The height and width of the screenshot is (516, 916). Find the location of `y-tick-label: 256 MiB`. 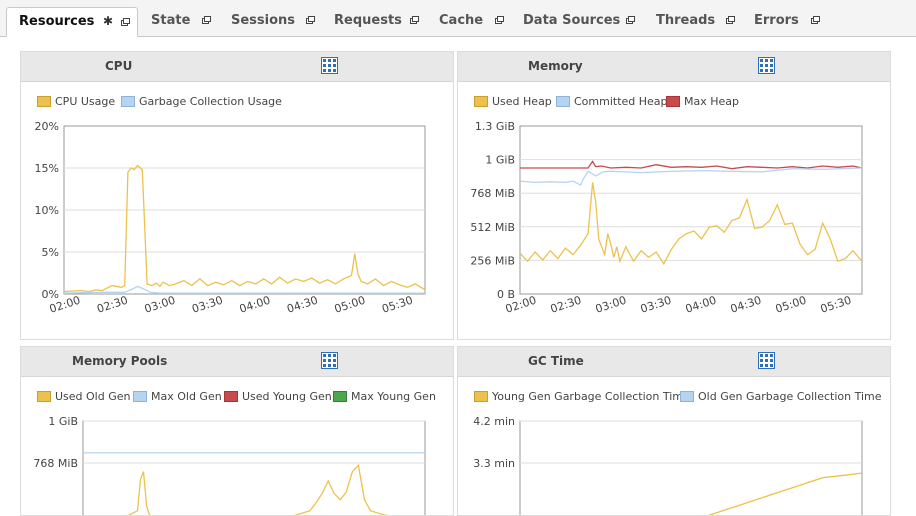

y-tick-label: 256 MiB is located at coordinates (492, 260).